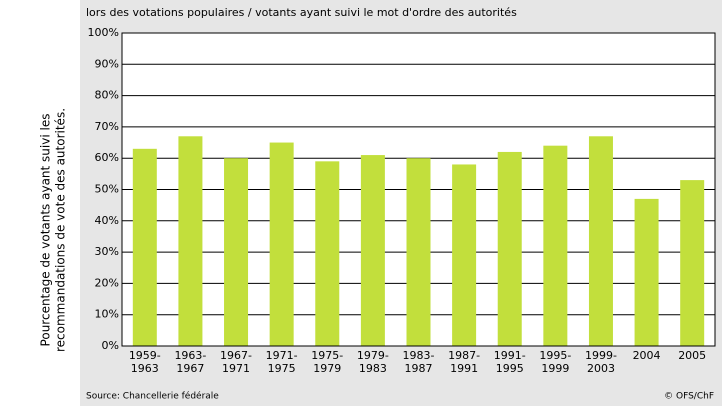 Image resolution: width=722 pixels, height=410 pixels. What do you see at coordinates (419, 368) in the screenshot?
I see `x-tick-label: 1987` at bounding box center [419, 368].